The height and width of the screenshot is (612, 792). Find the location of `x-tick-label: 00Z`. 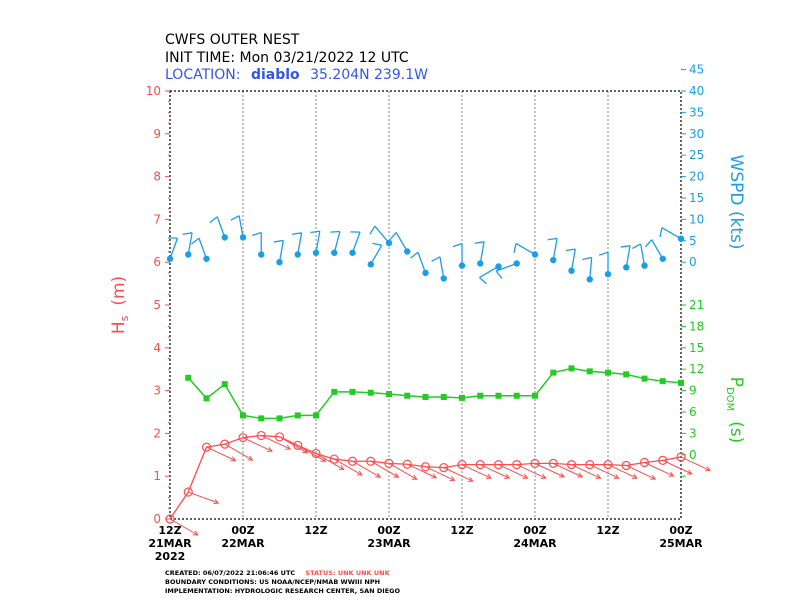

x-tick-label: 00Z is located at coordinates (388, 530).